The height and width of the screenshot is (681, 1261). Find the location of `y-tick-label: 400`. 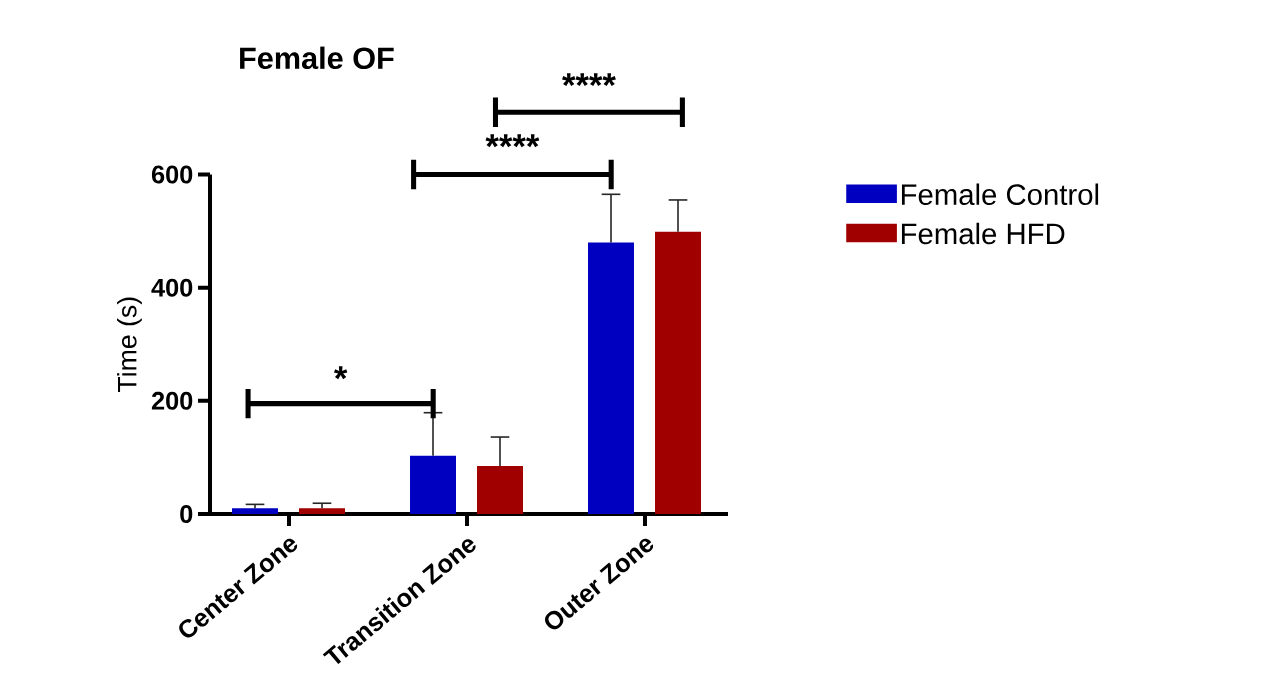

y-tick-label: 400 is located at coordinates (172, 287).